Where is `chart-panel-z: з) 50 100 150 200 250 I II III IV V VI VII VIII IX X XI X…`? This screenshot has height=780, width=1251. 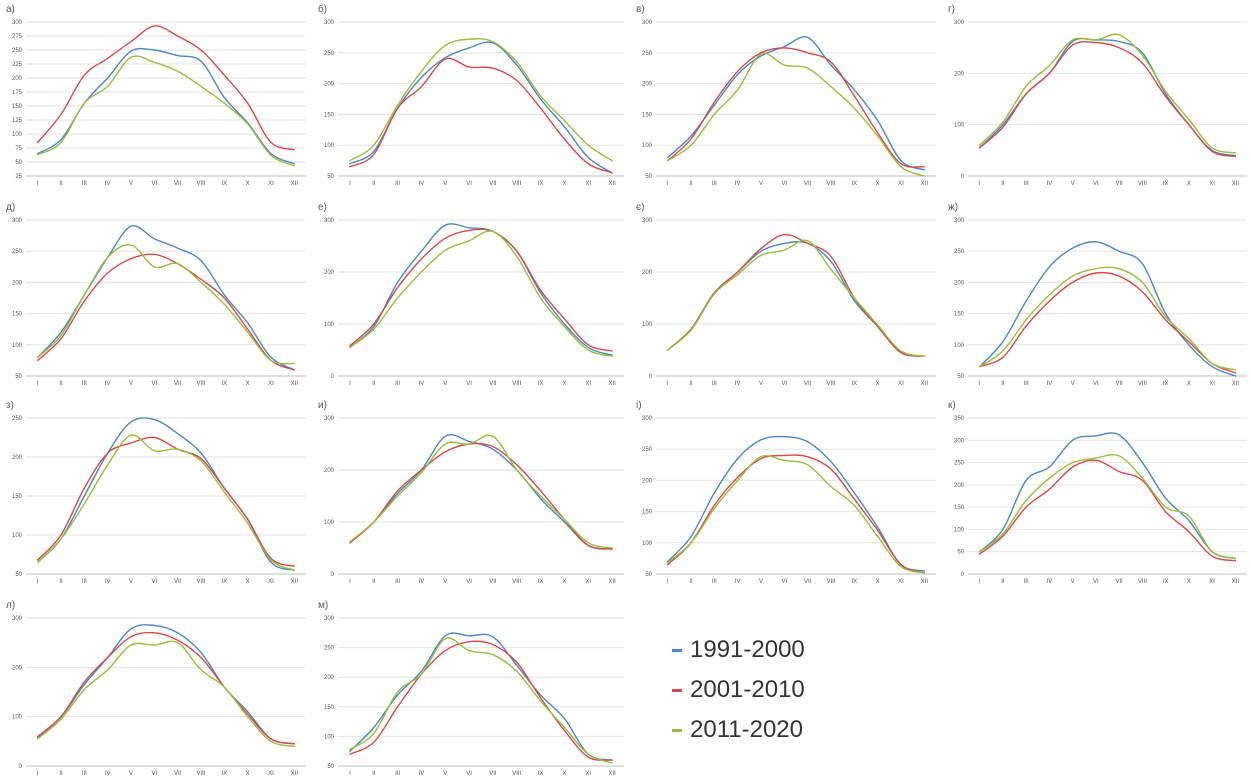 chart-panel-z: з) 50 100 150 200 250 I II III IV V VI VII VIII IX X XI X… is located at coordinates (155, 492).